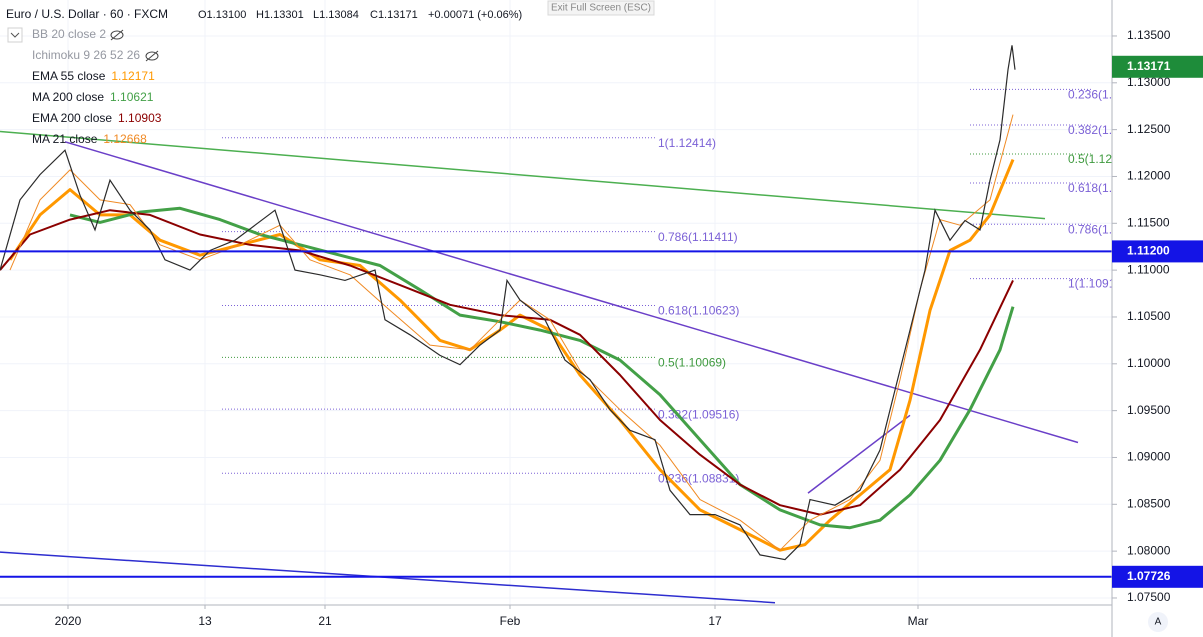 This screenshot has width=1203, height=637. What do you see at coordinates (715, 621) in the screenshot?
I see `x-tick-label: 17` at bounding box center [715, 621].